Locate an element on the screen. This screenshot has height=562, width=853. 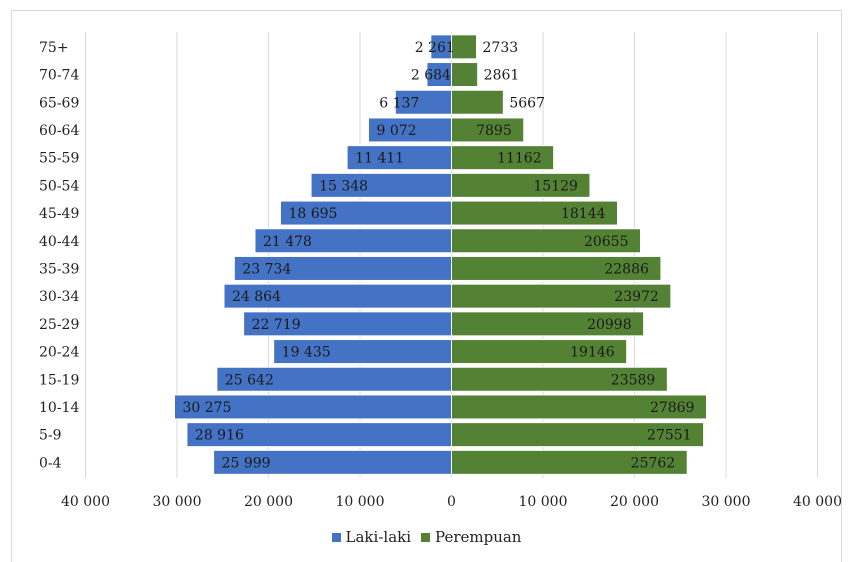
y-tick-label: 0-4 is located at coordinates (50, 463).